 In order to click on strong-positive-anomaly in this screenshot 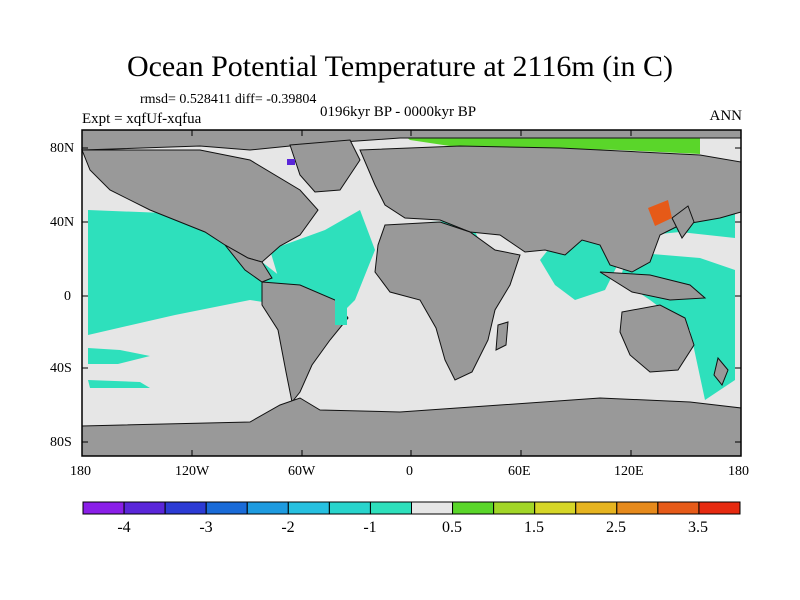, I will do `click(660, 213)`.